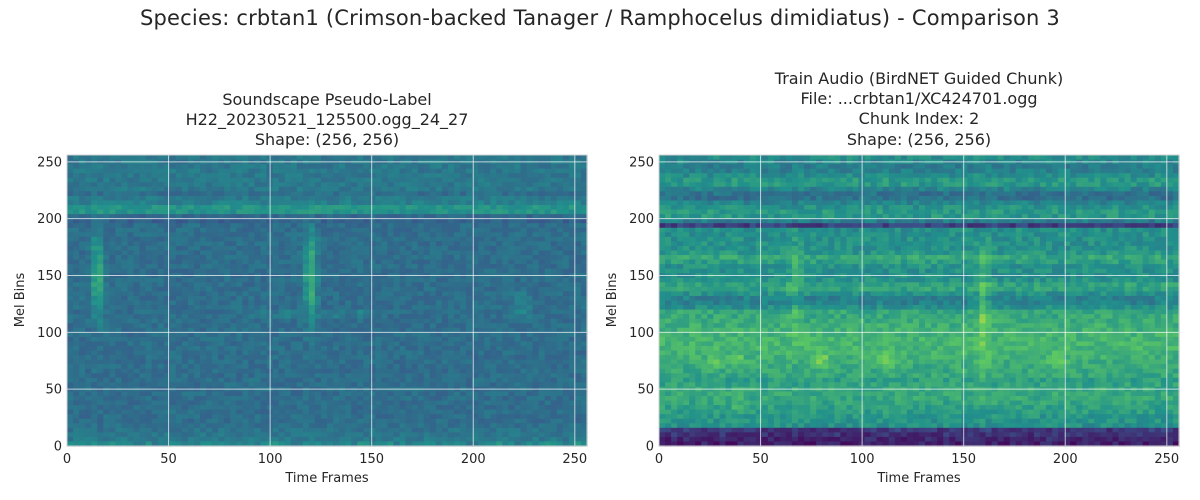 The height and width of the screenshot is (500, 1200). I want to click on left-title-line-2: H22_20230521_125500.ogg_24_27, so click(327, 120).